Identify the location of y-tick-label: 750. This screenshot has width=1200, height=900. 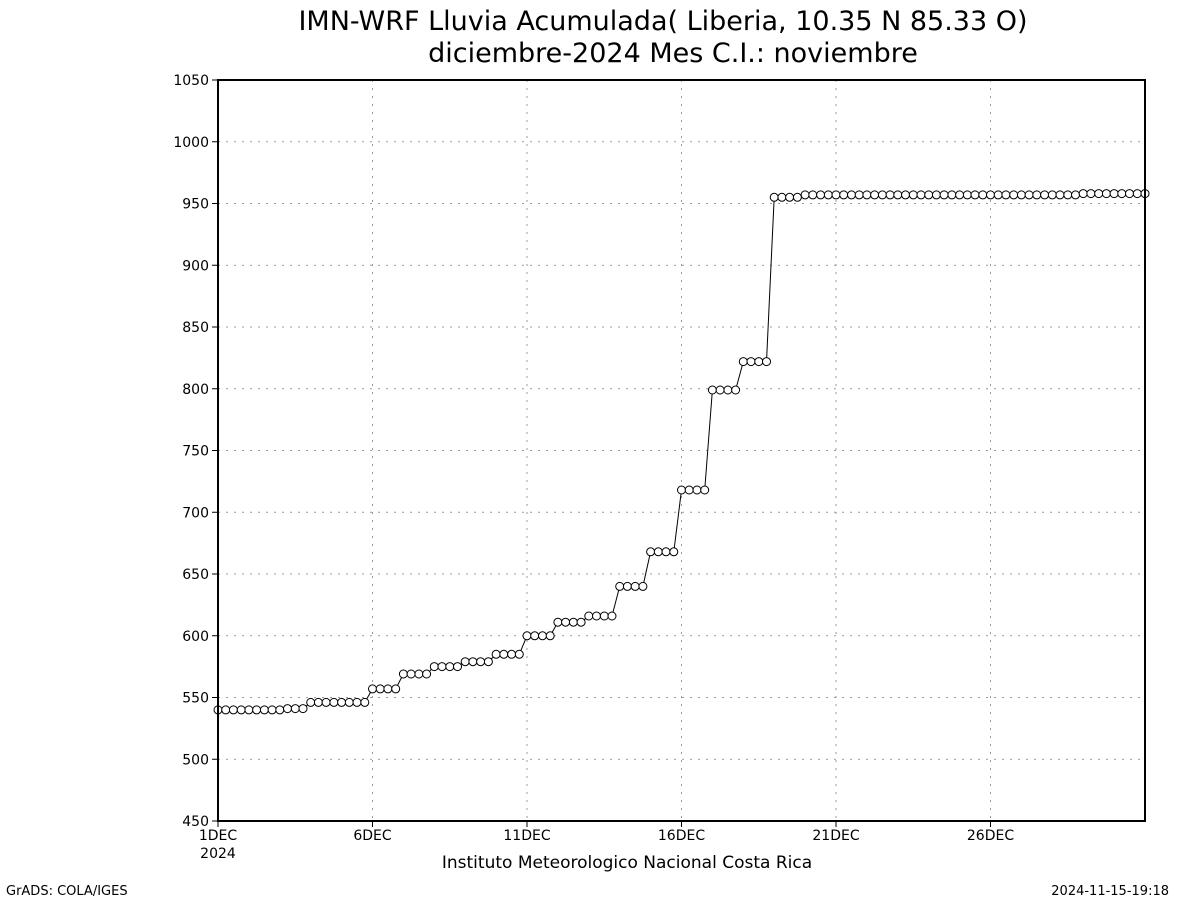
(195, 452).